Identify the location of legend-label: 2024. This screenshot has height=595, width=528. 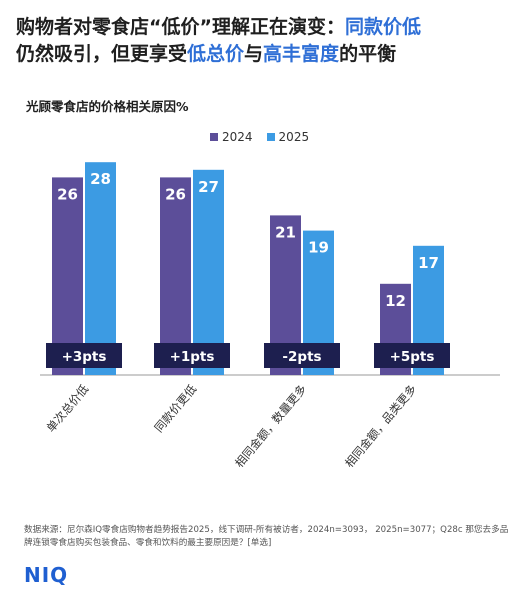
(237, 137).